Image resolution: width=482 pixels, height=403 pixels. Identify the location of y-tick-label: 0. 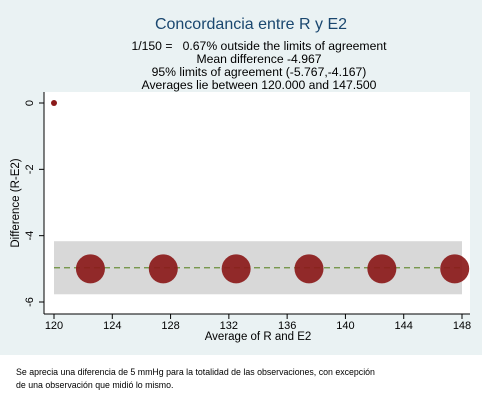
(30, 103).